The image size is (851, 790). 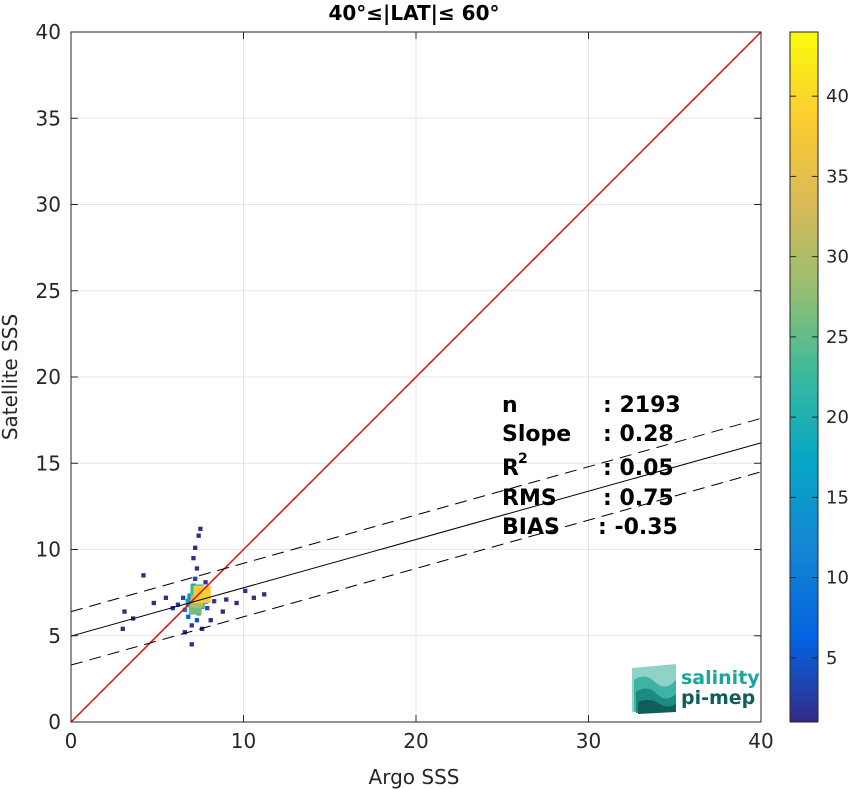 I want to click on x-tick-label: 20, so click(x=415, y=741).